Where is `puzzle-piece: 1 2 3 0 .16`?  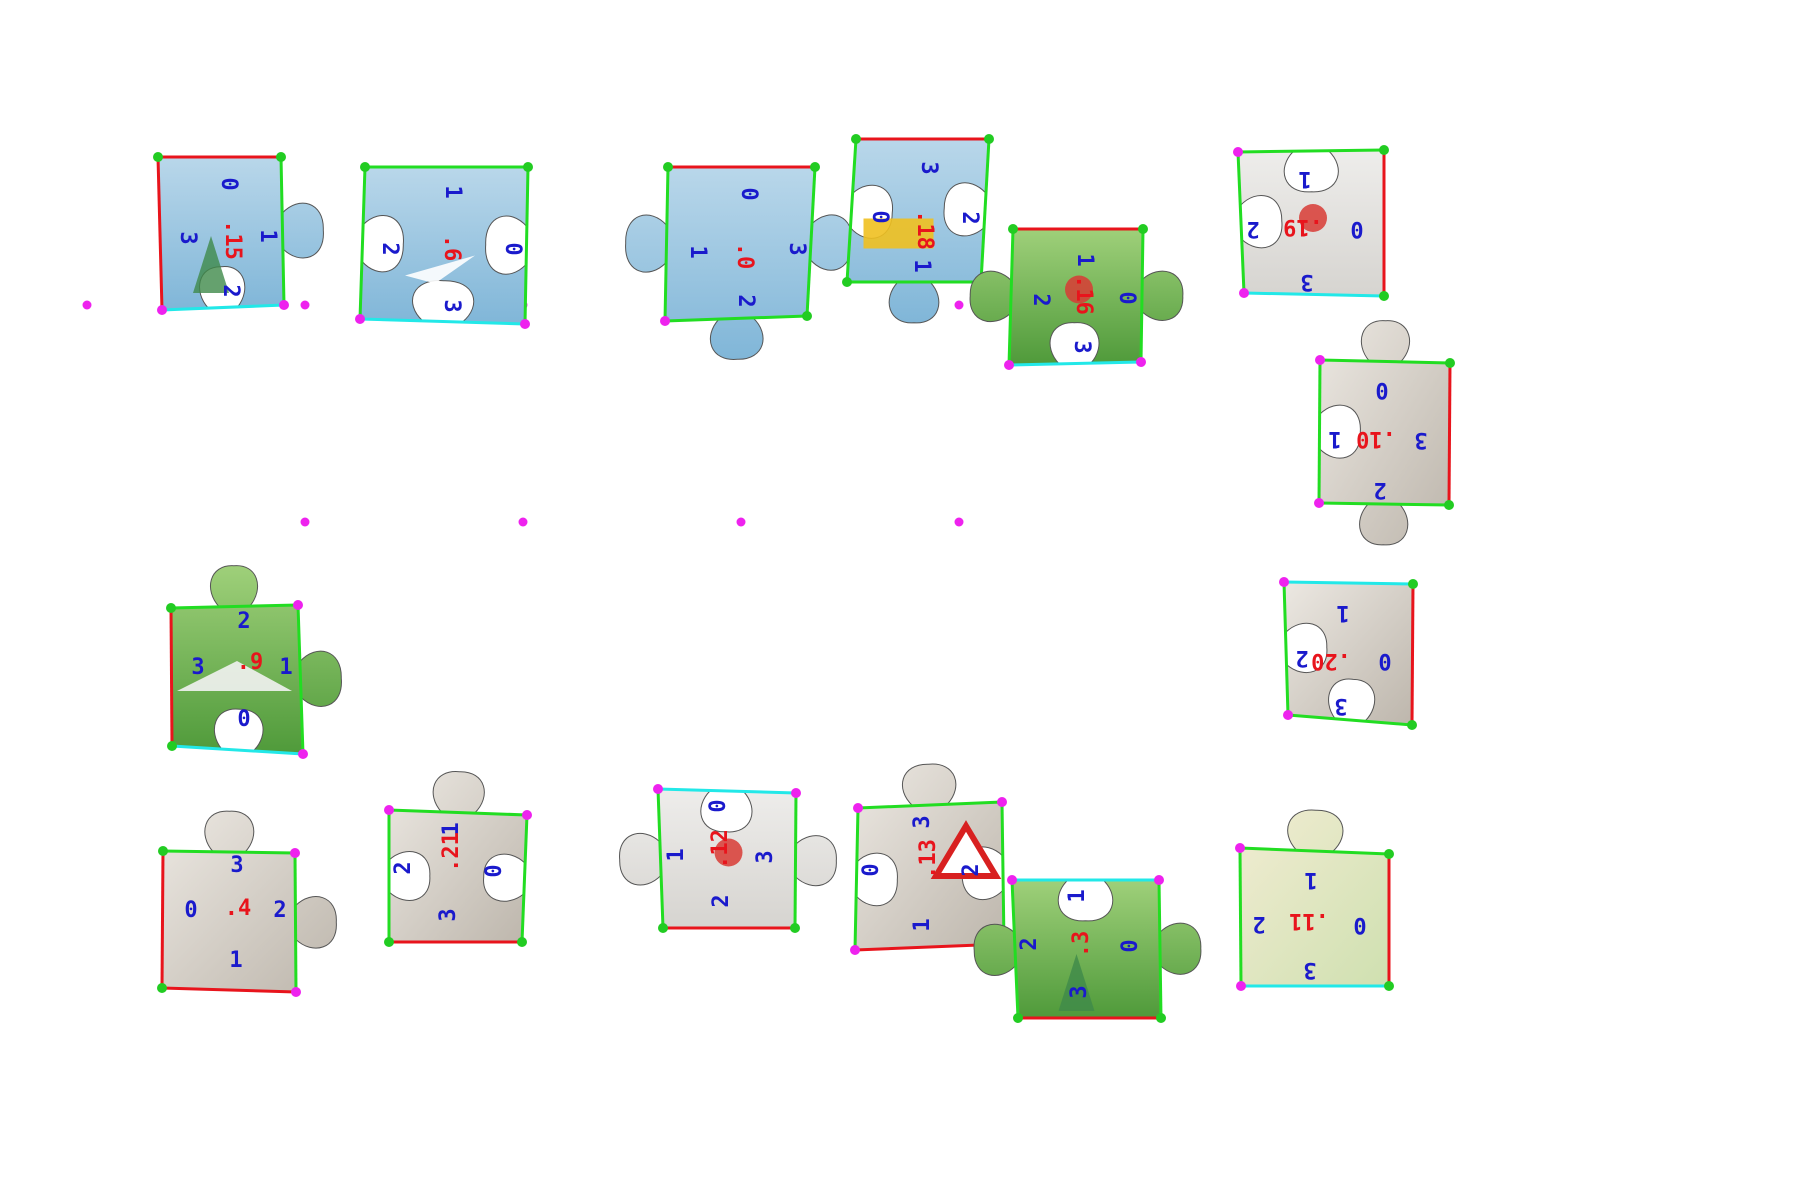
puzzle-piece: 1 2 3 0 .16 is located at coordinates (1076, 297).